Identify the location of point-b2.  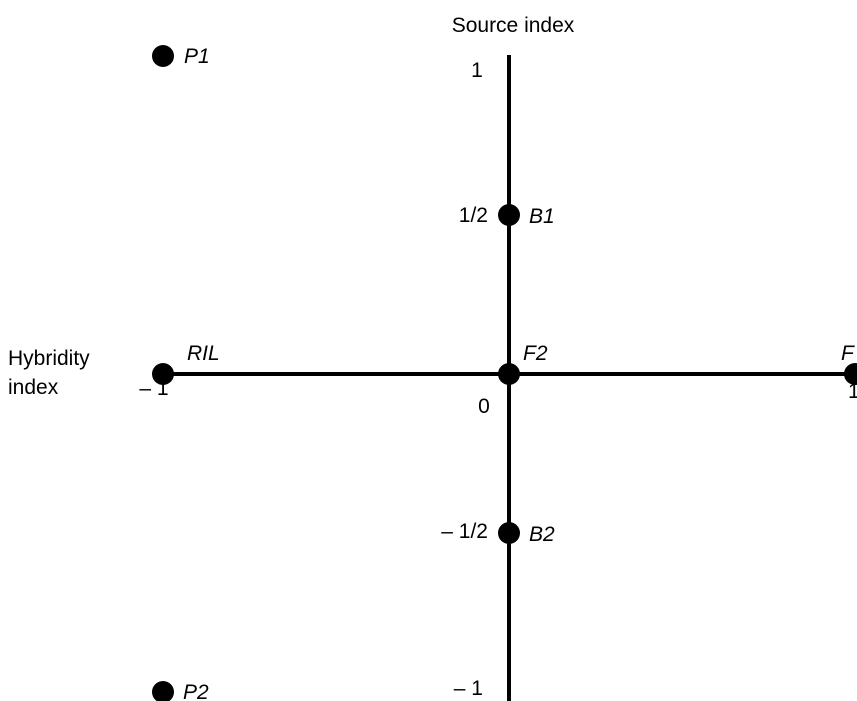
(509, 533).